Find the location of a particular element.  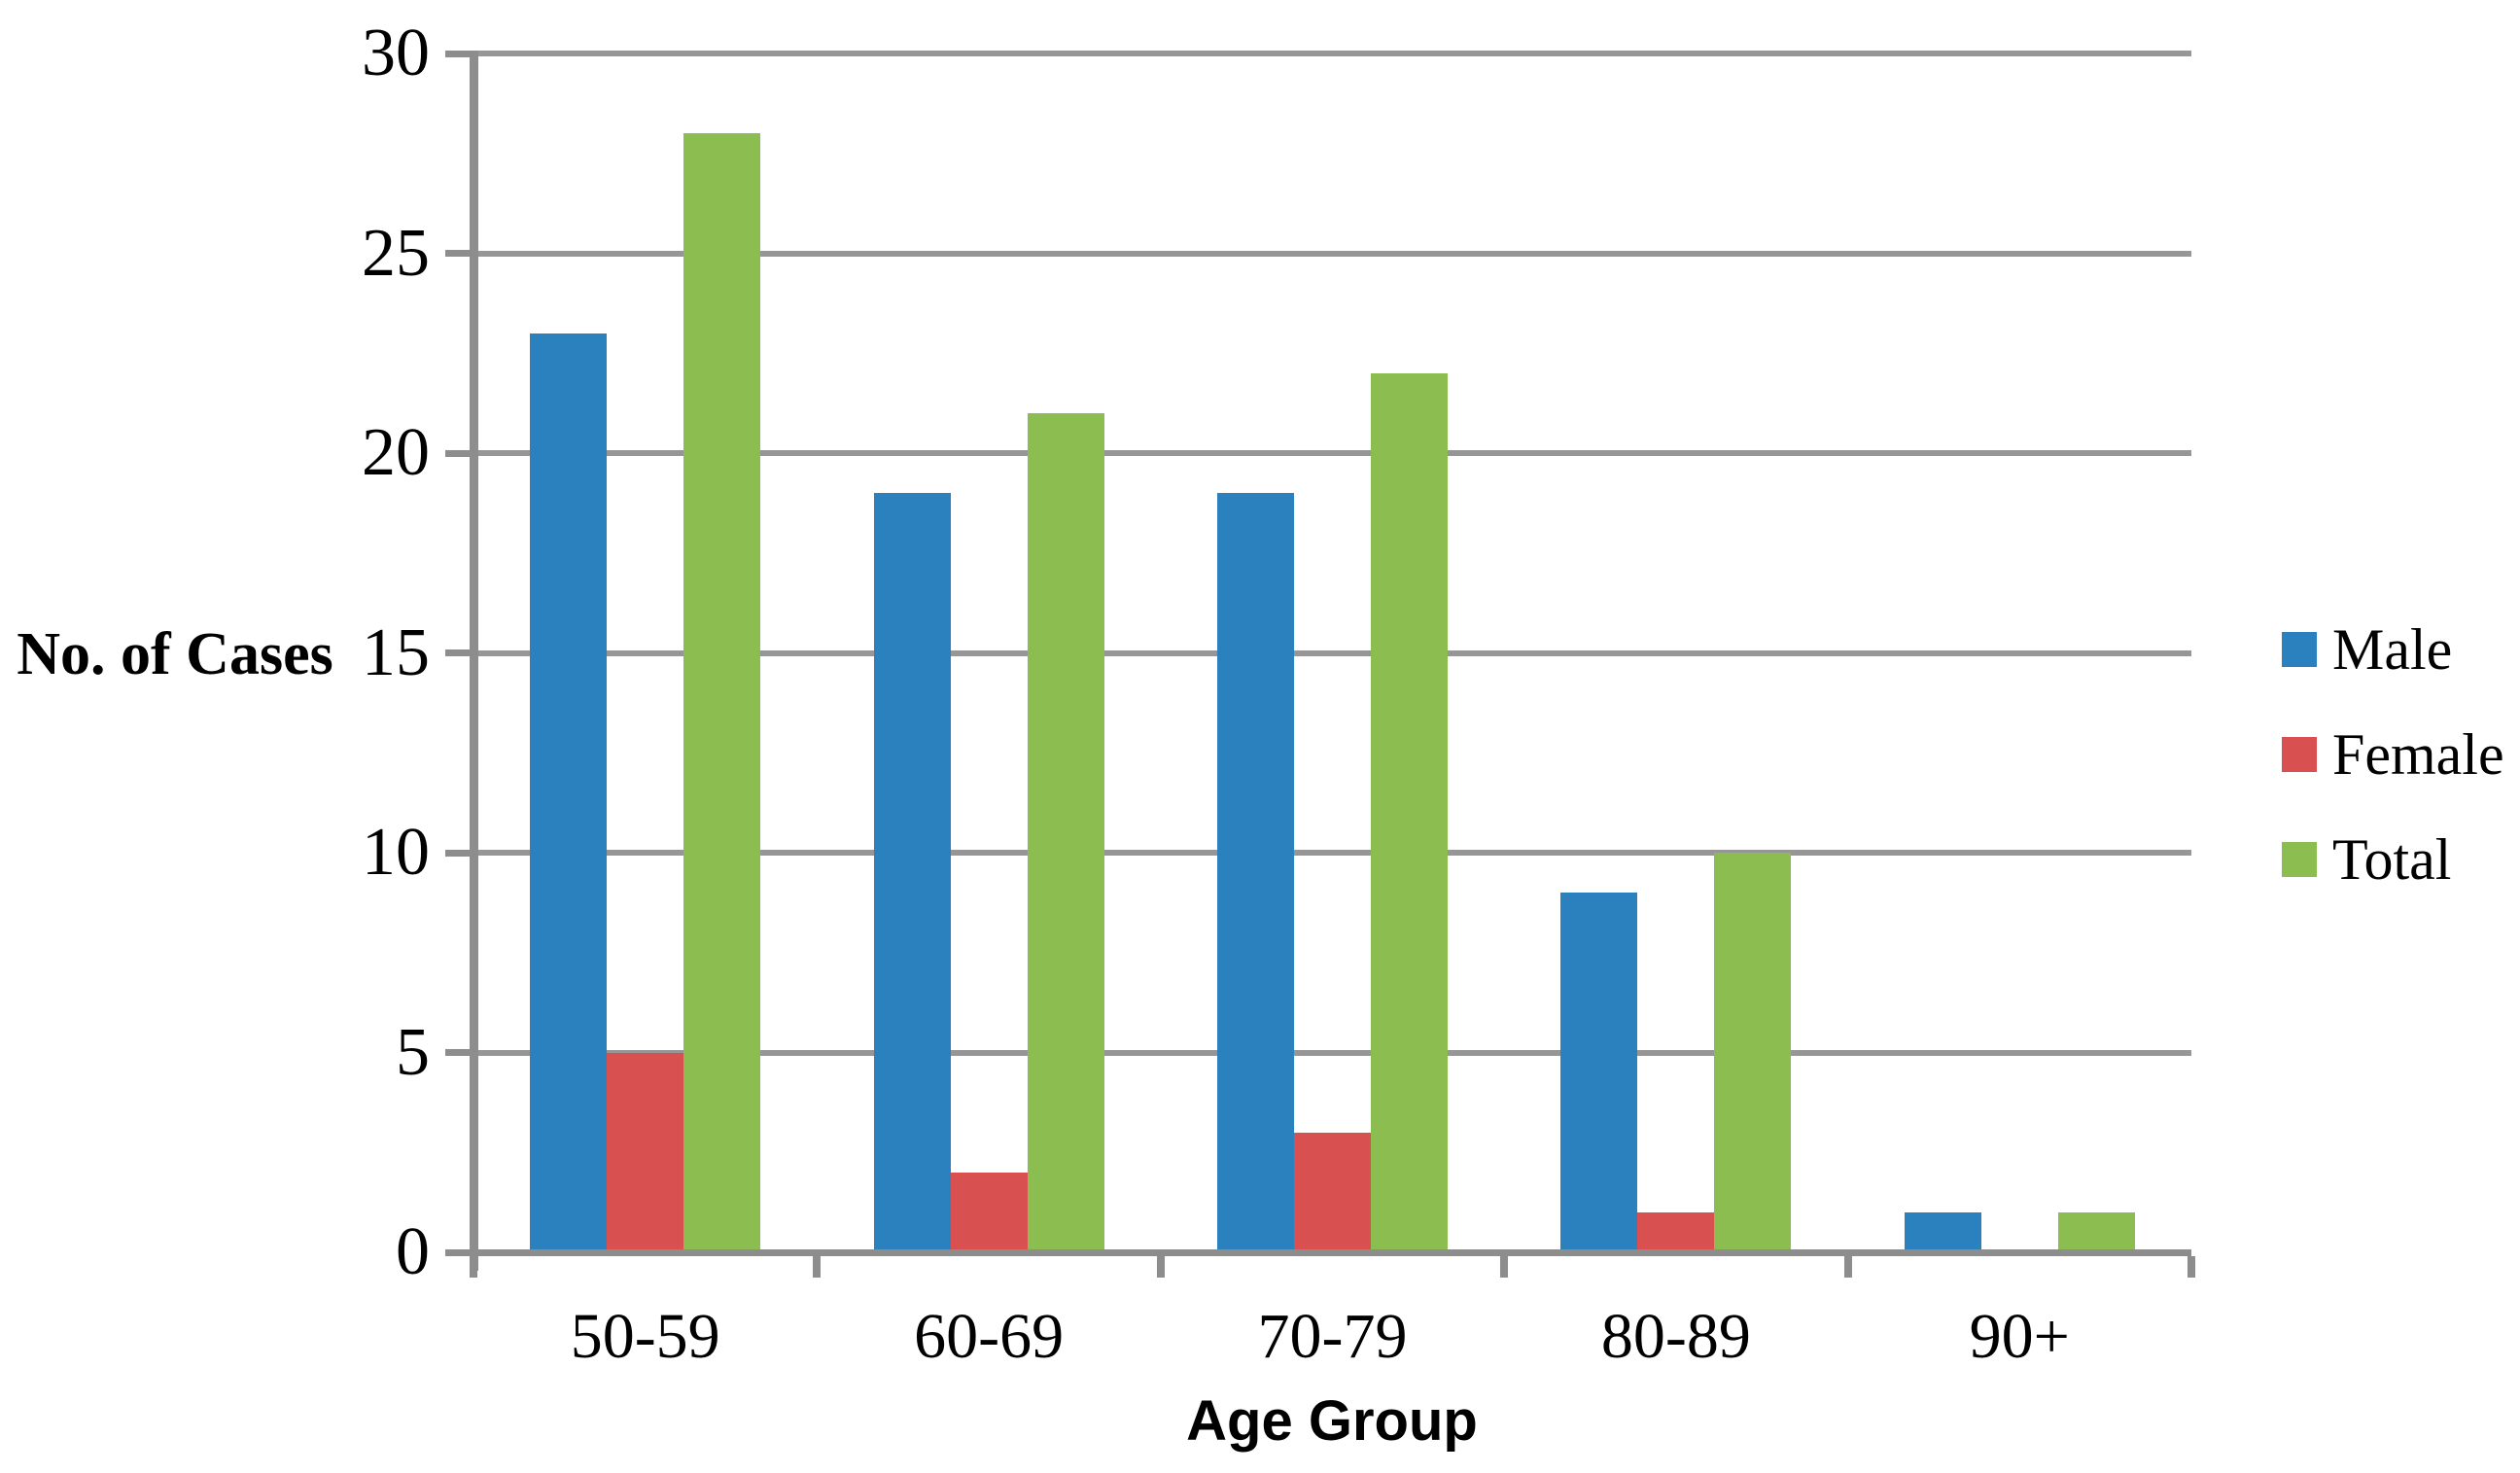

x-axis-line is located at coordinates (1330, 1252).